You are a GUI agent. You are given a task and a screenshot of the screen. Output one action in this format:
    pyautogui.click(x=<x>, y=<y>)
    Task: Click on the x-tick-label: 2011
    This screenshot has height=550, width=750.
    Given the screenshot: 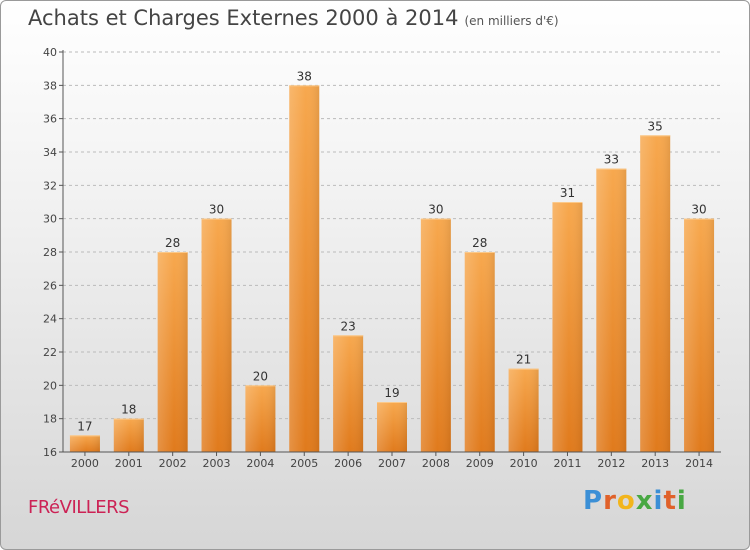 What is the action you would take?
    pyautogui.click(x=567, y=463)
    